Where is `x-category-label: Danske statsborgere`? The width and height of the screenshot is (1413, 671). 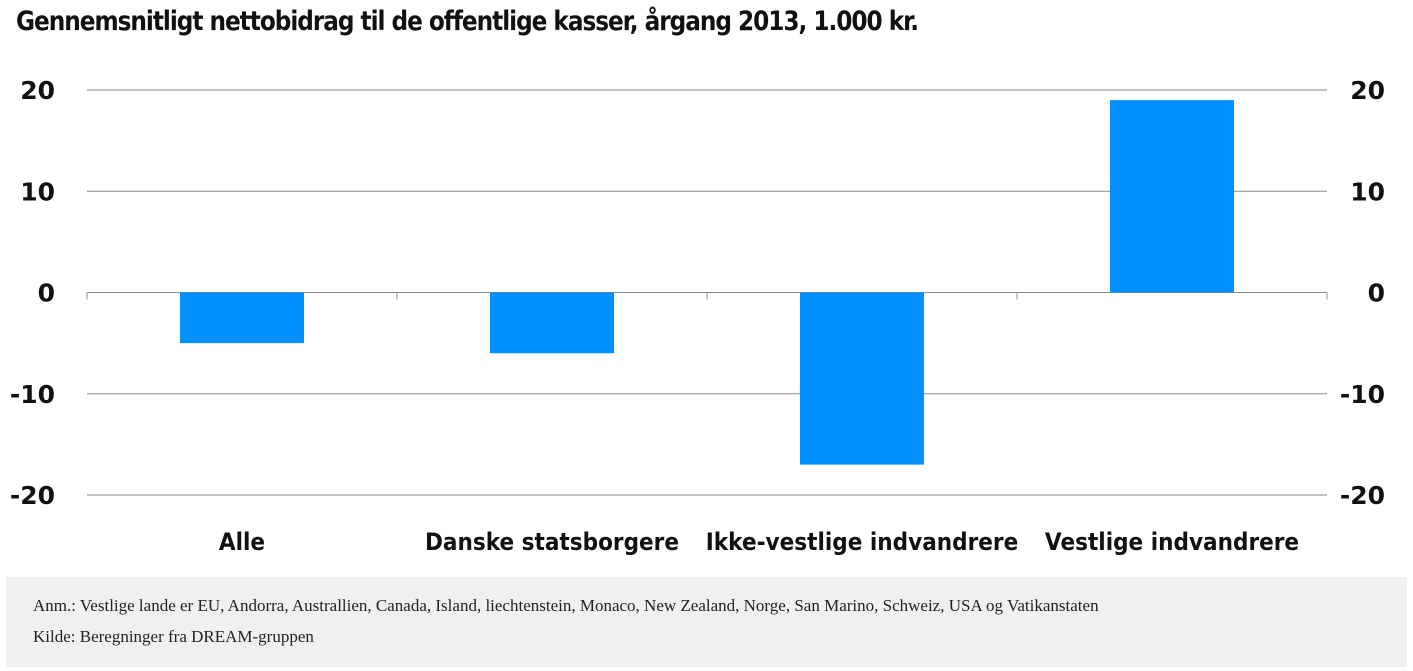 x-category-label: Danske statsborgere is located at coordinates (552, 542).